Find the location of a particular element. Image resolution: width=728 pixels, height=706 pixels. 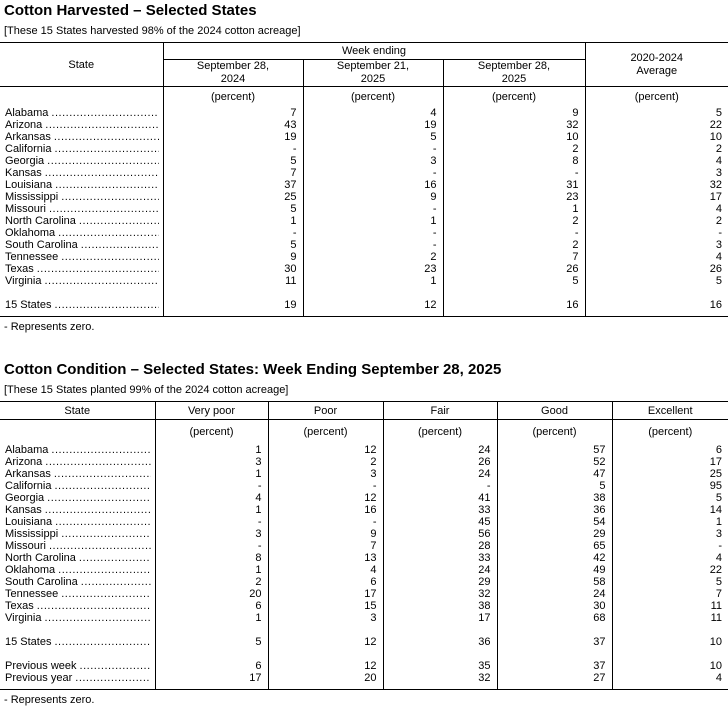

value-cell: 3 is located at coordinates (656, 173).